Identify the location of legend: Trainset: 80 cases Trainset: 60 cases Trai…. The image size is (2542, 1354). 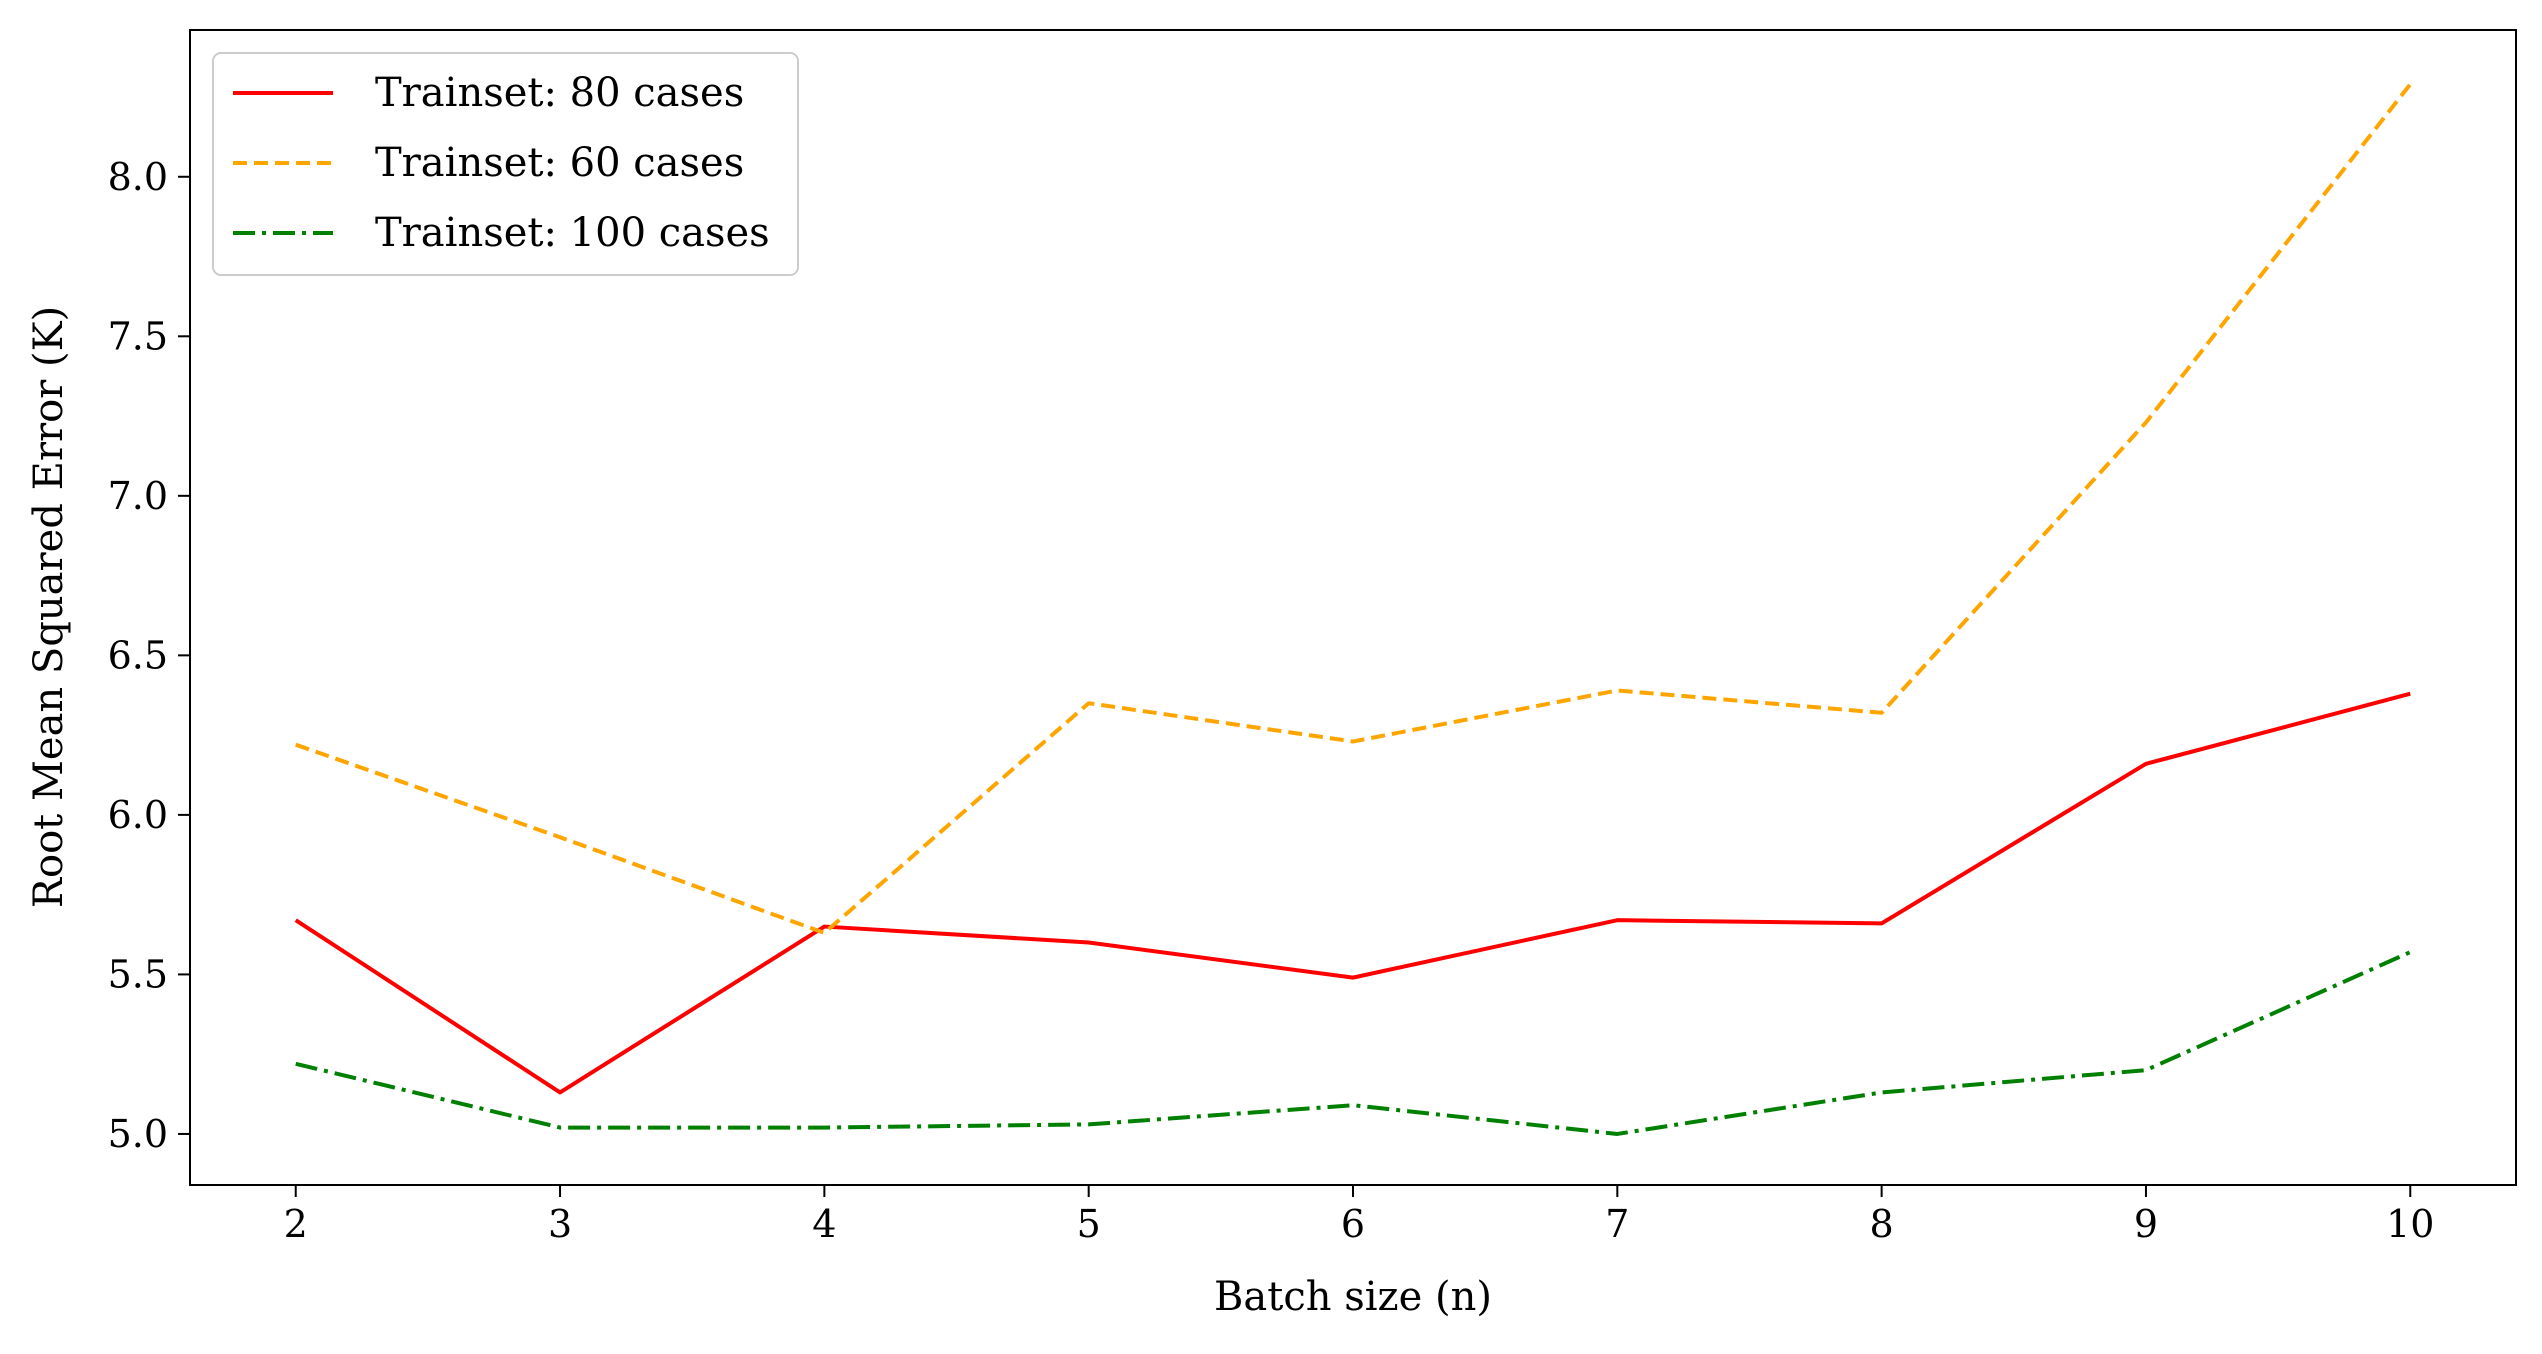
(505, 164).